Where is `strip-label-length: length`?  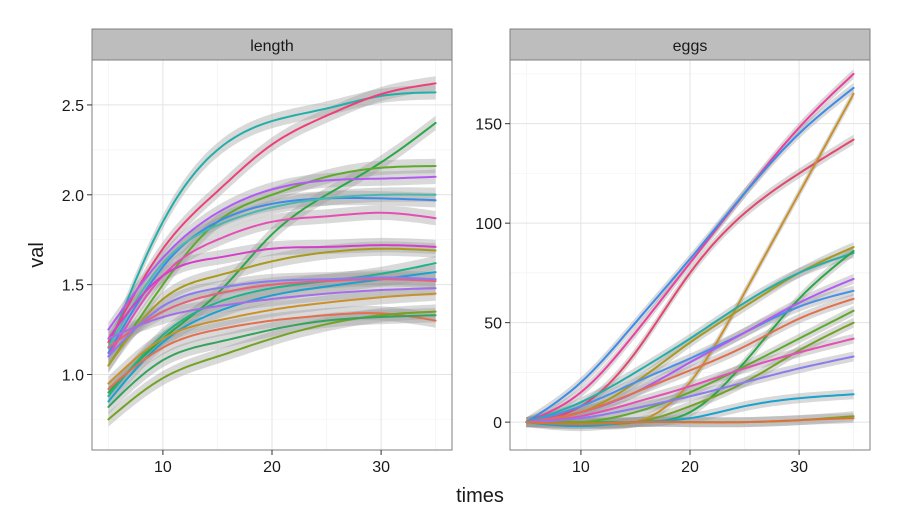 strip-label-length: length is located at coordinates (272, 46).